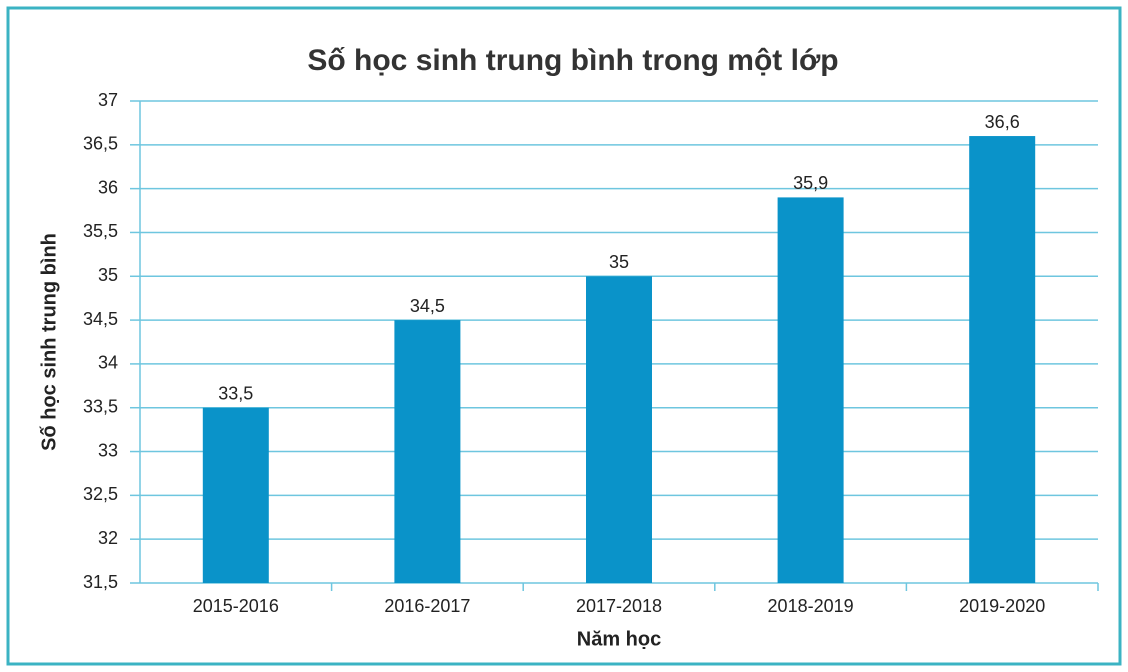 The width and height of the screenshot is (1128, 672). What do you see at coordinates (619, 262) in the screenshot?
I see `data-label: 35` at bounding box center [619, 262].